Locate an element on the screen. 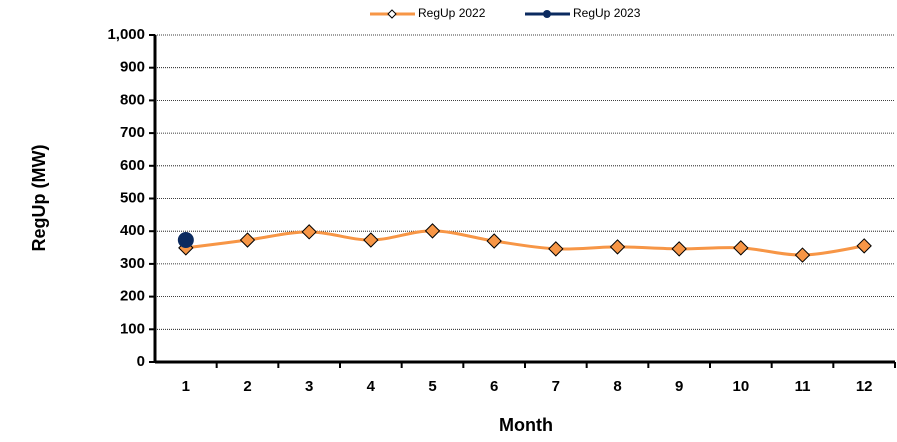  x-axis-label: Month is located at coordinates (526, 425).